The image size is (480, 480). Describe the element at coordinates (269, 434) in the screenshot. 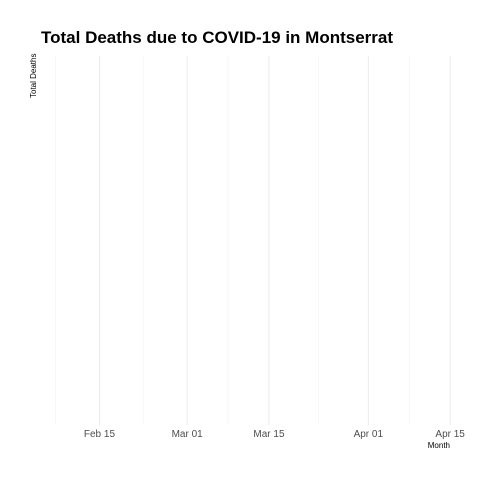

I see `x-tick-label: Mar 15` at that location.